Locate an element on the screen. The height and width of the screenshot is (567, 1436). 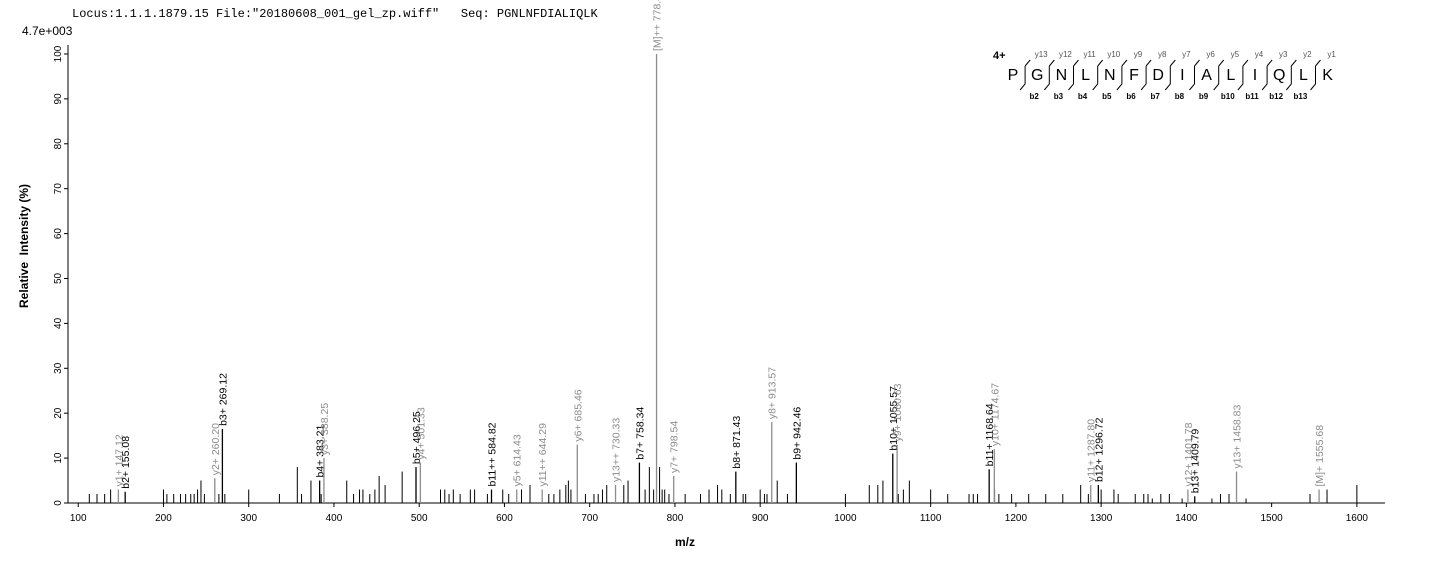
b-ion-label: b13 is located at coordinates (1301, 96).